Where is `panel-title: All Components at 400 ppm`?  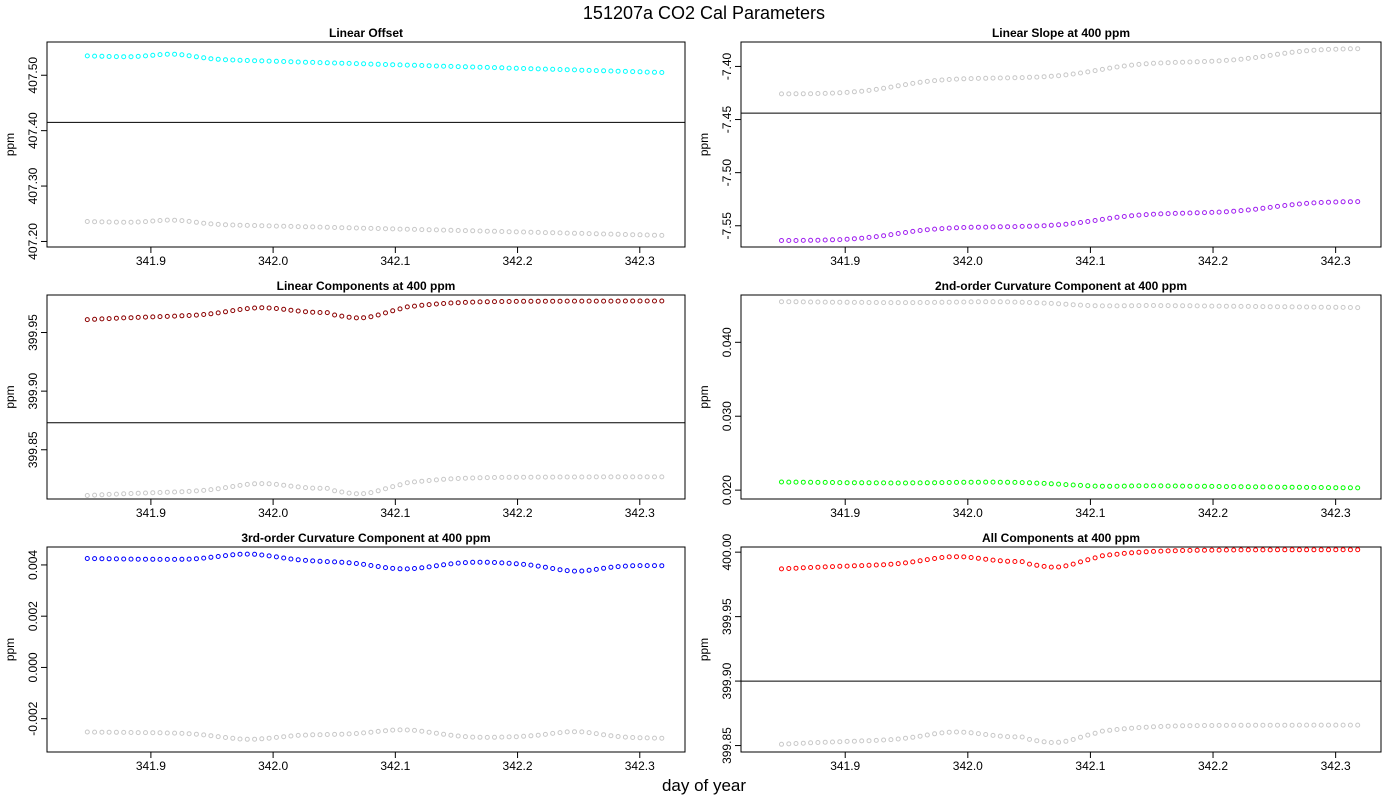 panel-title: All Components at 400 ppm is located at coordinates (1061, 538).